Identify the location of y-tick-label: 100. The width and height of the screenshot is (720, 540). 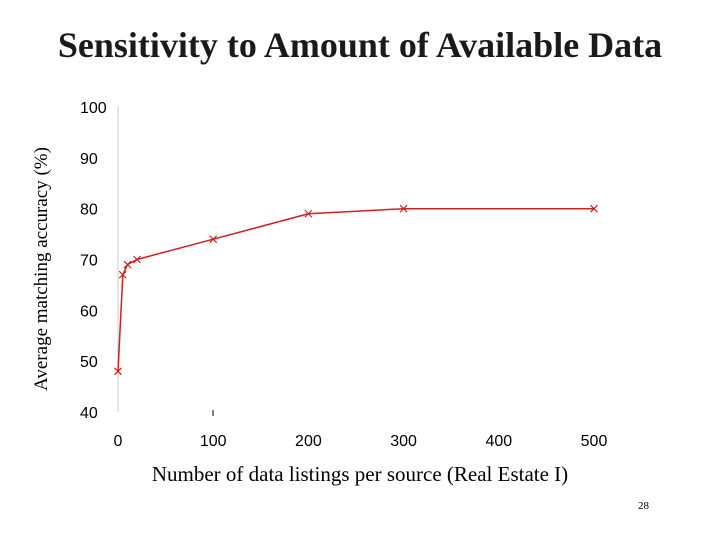
(93, 108).